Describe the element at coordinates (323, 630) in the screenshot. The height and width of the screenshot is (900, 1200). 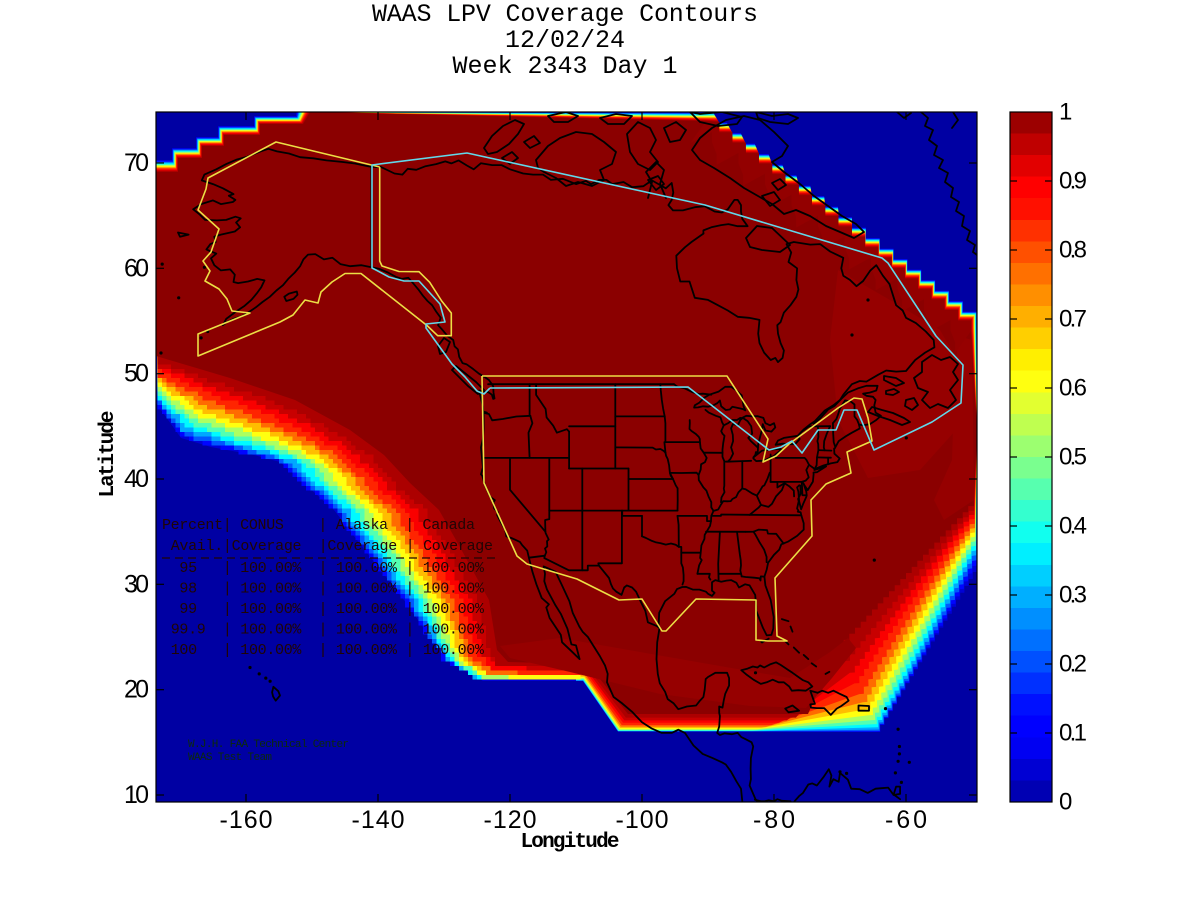
I see `svg-text:99.9 | 100.00% | 100.00% | 1: 99.9 | 100.00% | 100.00% | 100.00%` at that location.